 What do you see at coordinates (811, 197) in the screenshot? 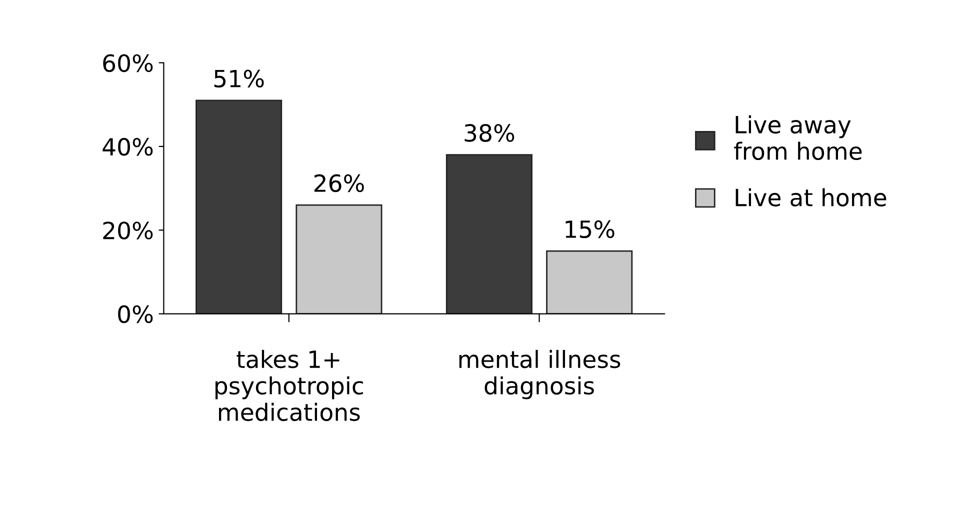
I see `legend-label: Live at home` at bounding box center [811, 197].